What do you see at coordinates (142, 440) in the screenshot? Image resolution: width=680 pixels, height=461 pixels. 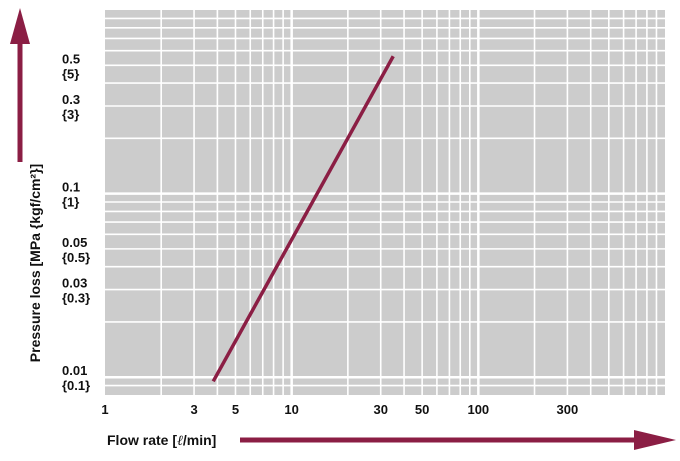 I see `x-axis-label-prefix: Flow rate [` at bounding box center [142, 440].